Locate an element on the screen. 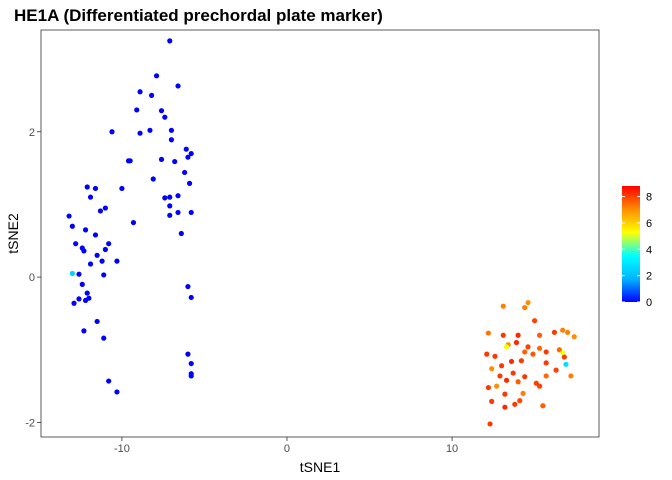 The image size is (672, 480). y-tick-label: -2 is located at coordinates (30, 423).